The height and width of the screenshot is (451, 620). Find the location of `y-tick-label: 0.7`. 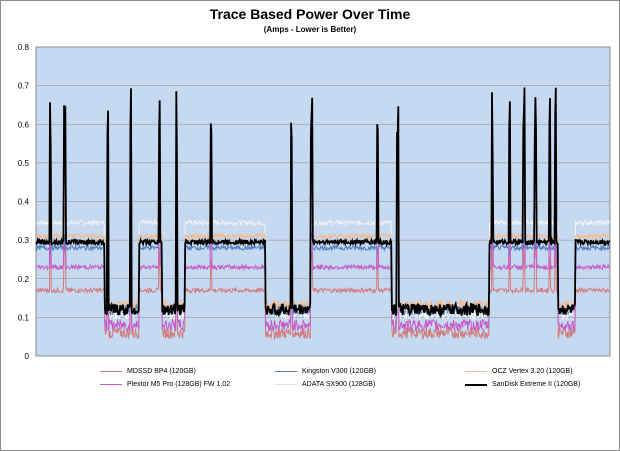

y-tick-label: 0.7 is located at coordinates (24, 86).